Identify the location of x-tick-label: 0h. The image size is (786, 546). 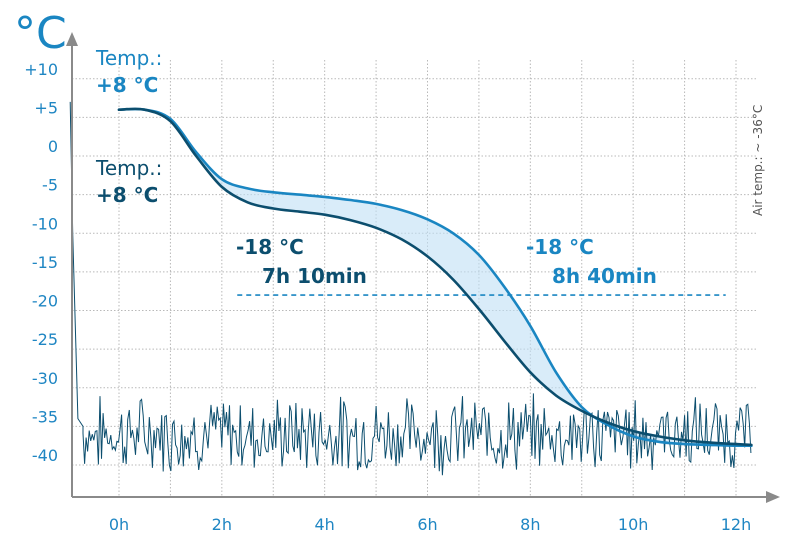
(119, 524).